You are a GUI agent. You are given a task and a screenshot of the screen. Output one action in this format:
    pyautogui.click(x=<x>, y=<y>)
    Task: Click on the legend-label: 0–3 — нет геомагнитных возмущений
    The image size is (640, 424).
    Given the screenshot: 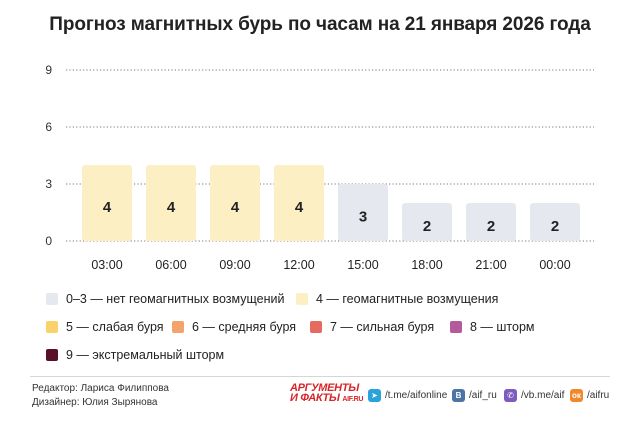 What is the action you would take?
    pyautogui.click(x=175, y=299)
    